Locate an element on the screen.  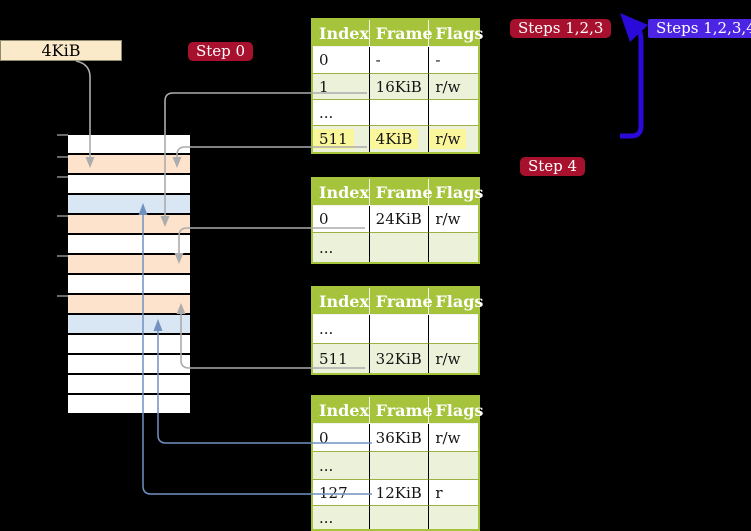
table-row: 0-- is located at coordinates (395, 60).